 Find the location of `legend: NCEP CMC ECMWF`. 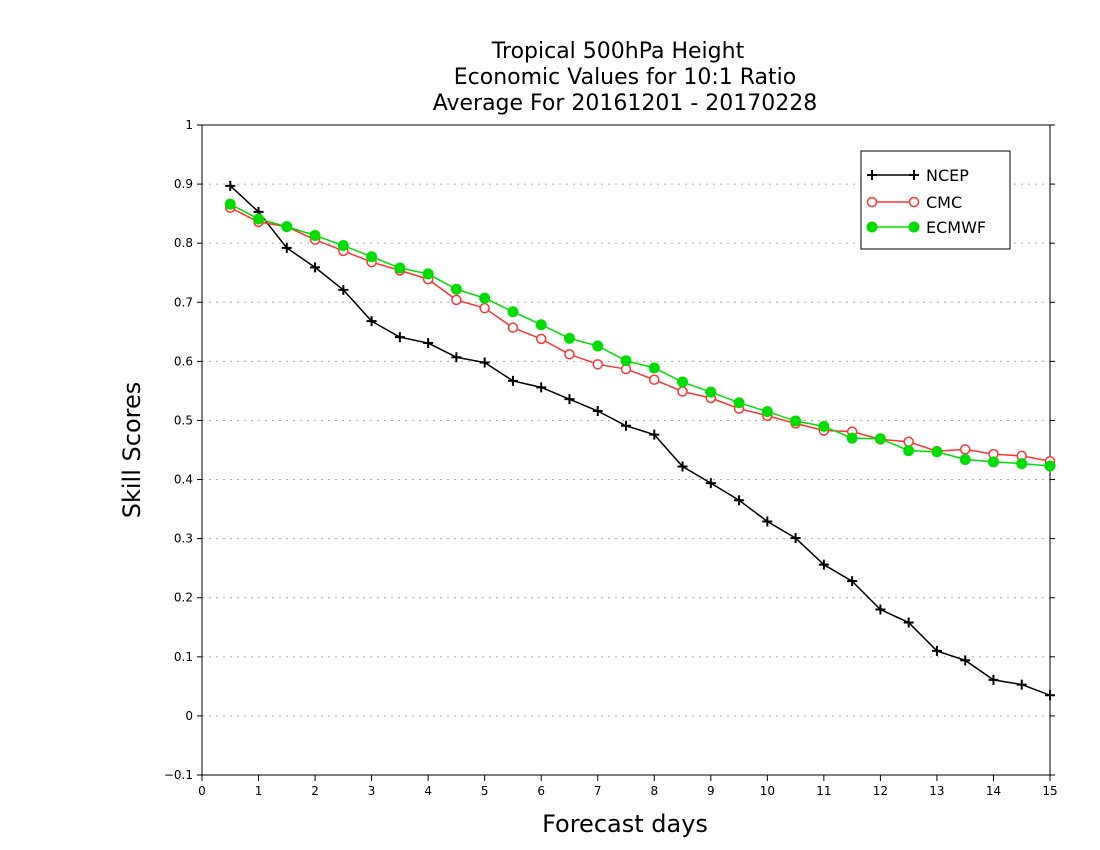

legend: NCEP CMC ECMWF is located at coordinates (935, 200).